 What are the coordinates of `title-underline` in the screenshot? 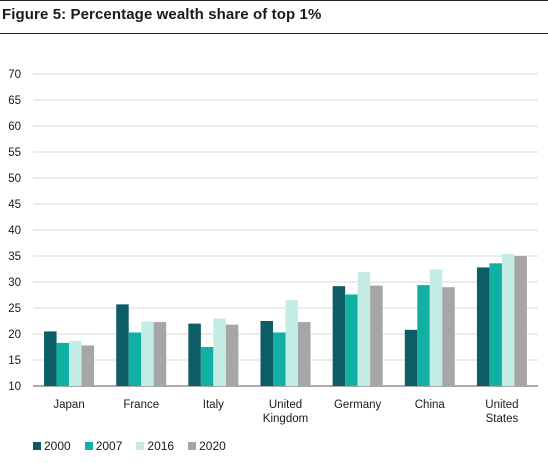 It's located at (274, 33).